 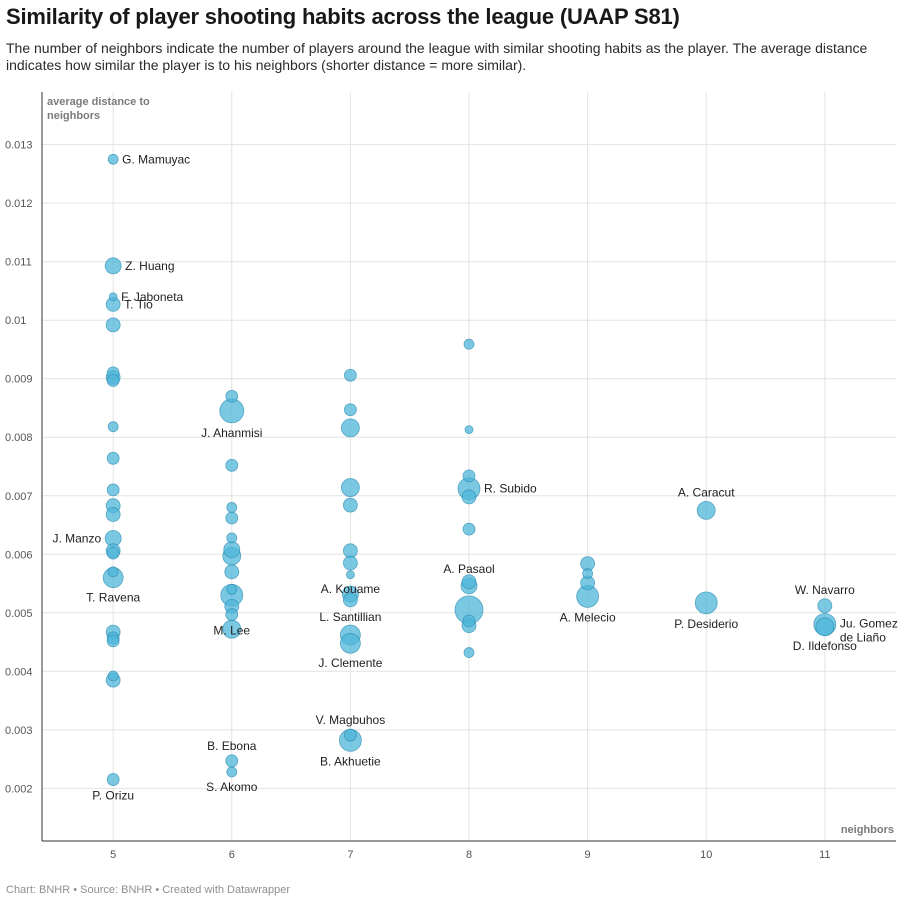 What do you see at coordinates (510, 489) in the screenshot?
I see `point-label: R. Subido` at bounding box center [510, 489].